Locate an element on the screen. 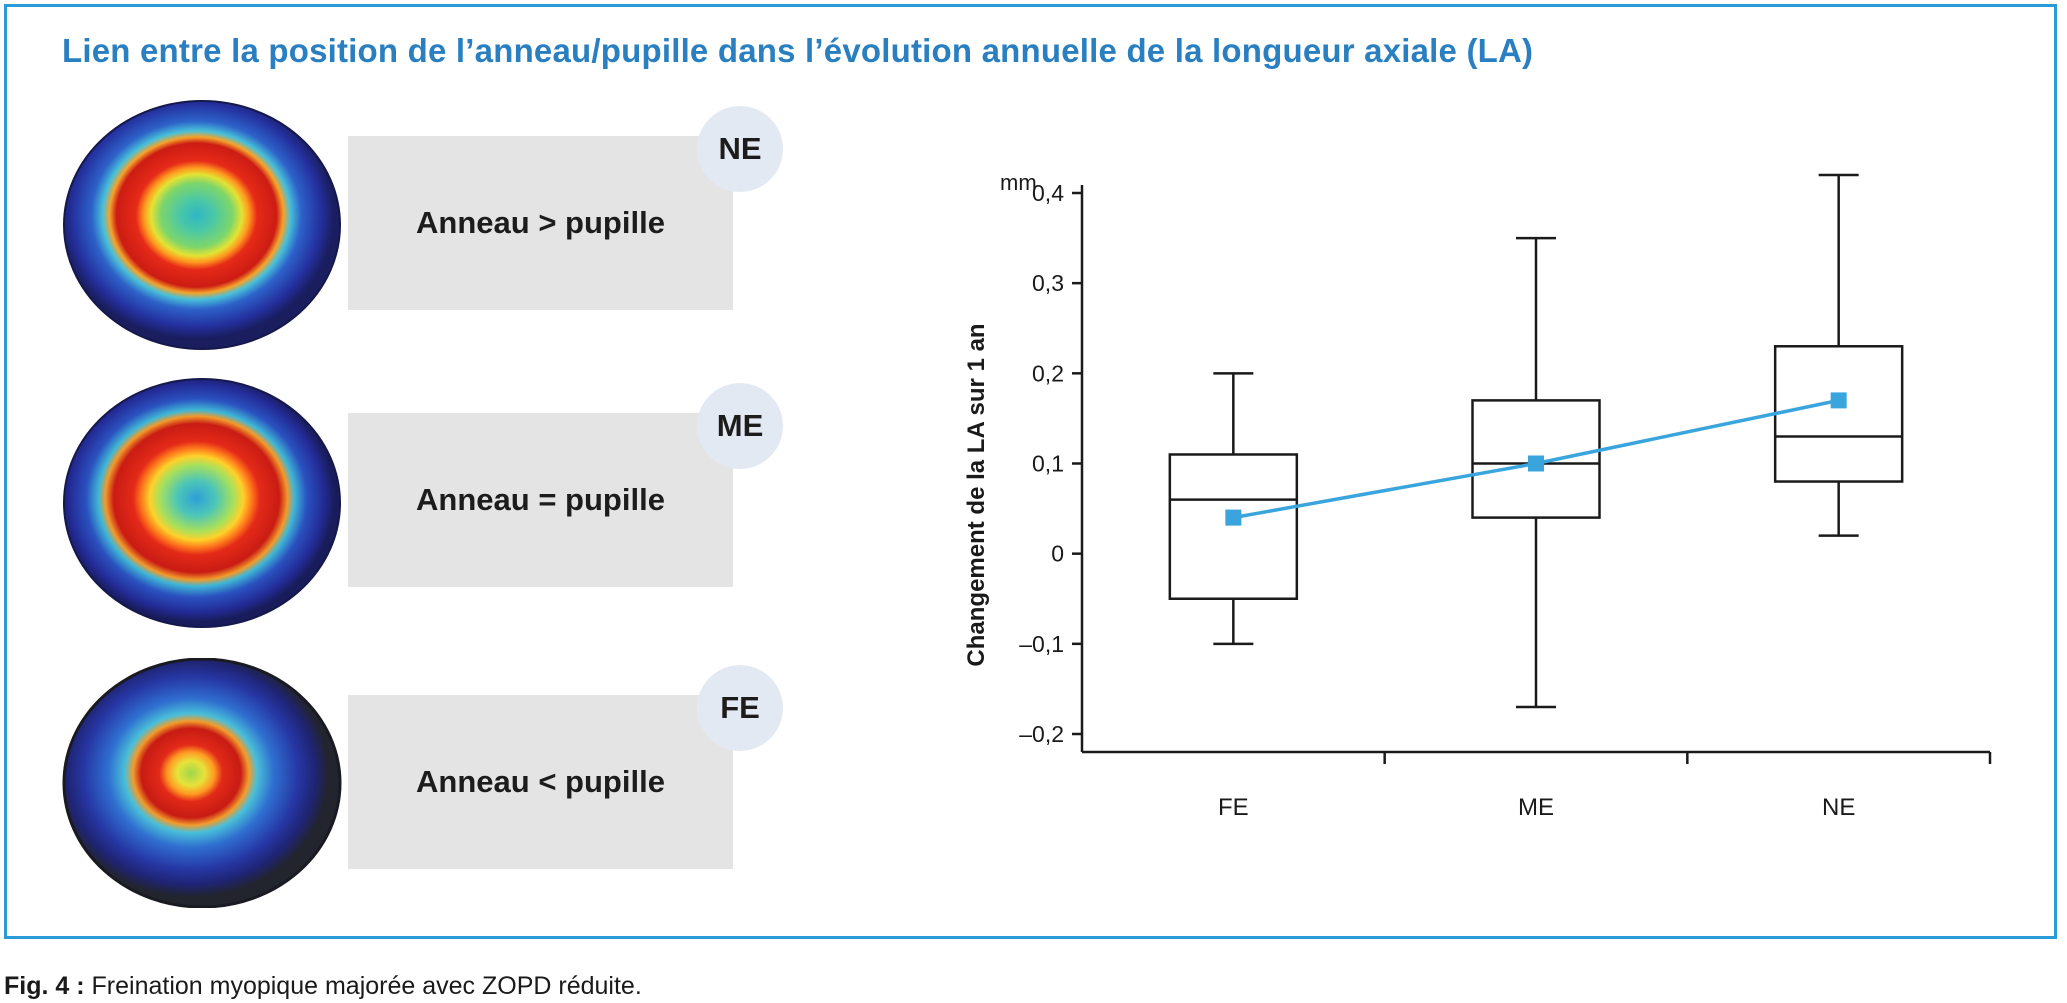  x-tick-label: FE is located at coordinates (1233, 807).